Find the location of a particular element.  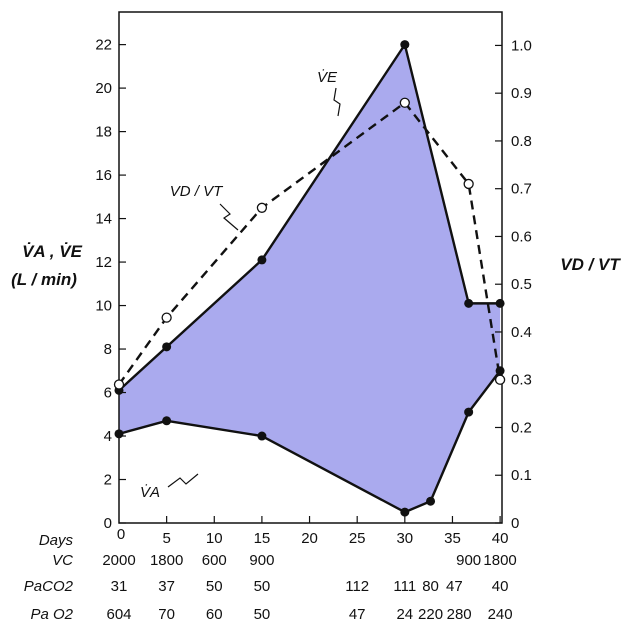

left-tick-label-2: 2 is located at coordinates (108, 480).